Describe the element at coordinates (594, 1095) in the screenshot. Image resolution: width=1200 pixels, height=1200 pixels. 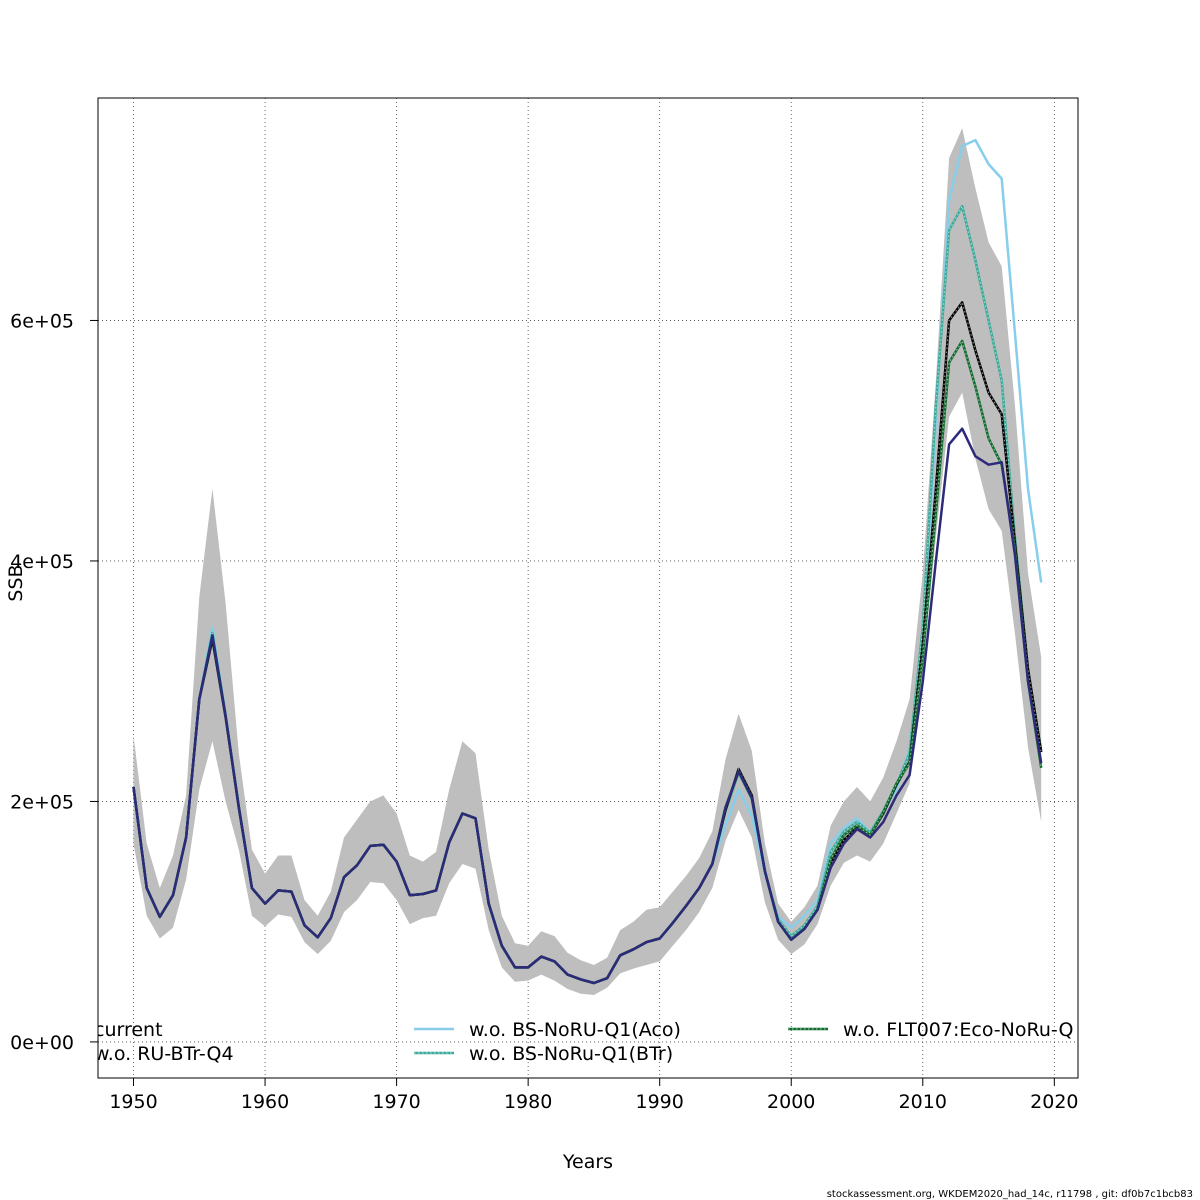
I see `x-axis: 1950 1960 1970 1980 1990 2000 2010 2020` at that location.